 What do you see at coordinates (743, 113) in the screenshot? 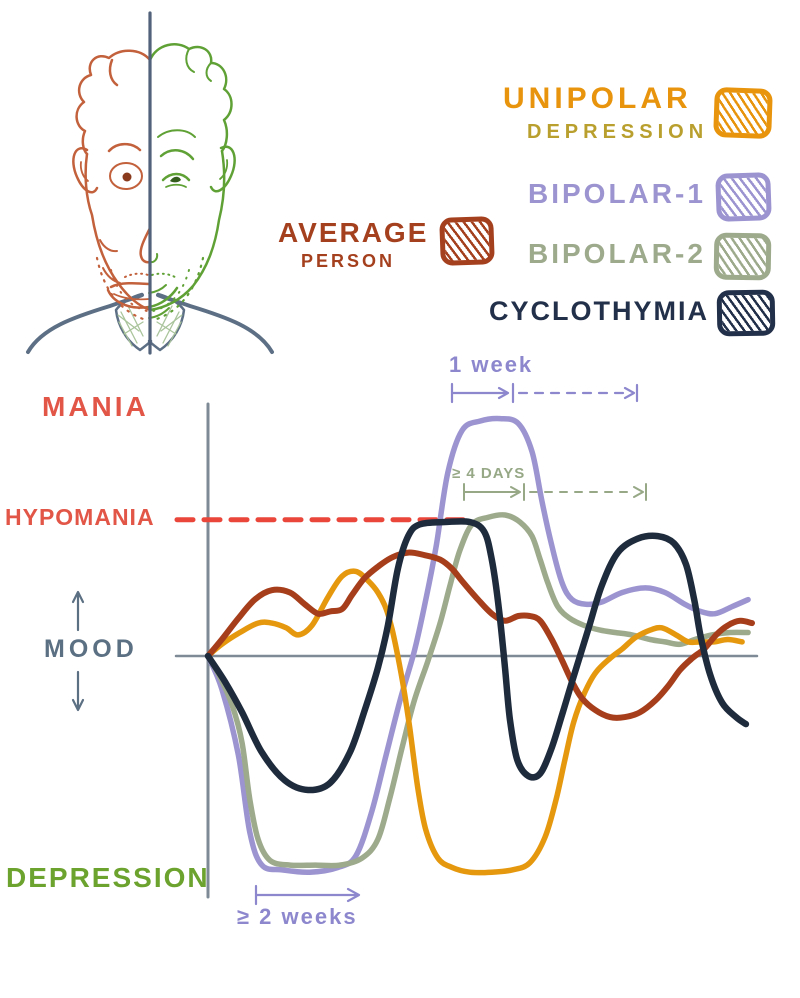
I see `unipolar-swatch` at bounding box center [743, 113].